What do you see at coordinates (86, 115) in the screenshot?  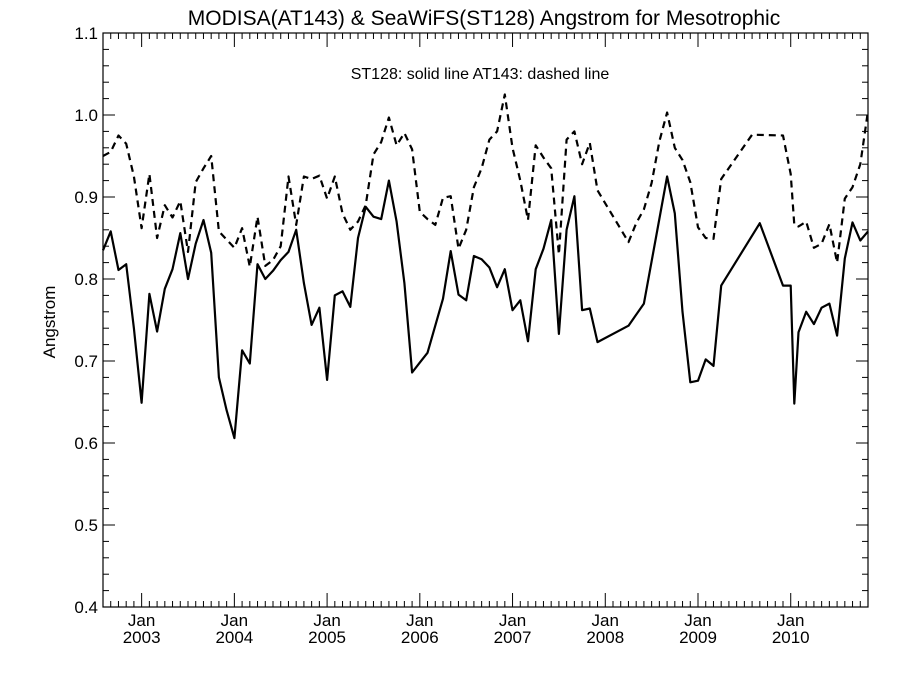 I see `y-tick-label: 1.0` at bounding box center [86, 115].